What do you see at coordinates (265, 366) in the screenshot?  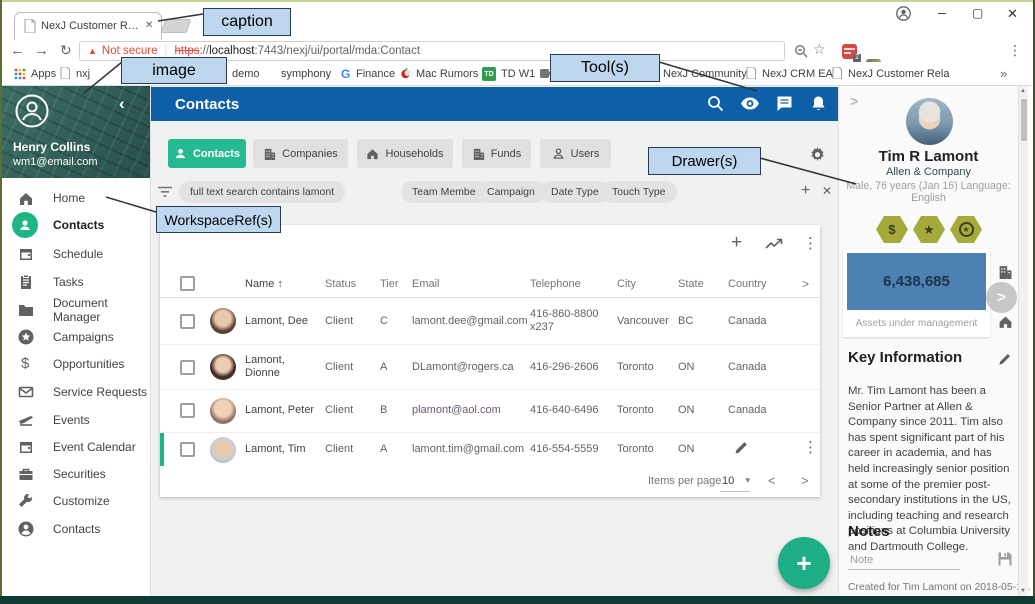 I see `cell-name: Lamont, Dionne` at bounding box center [265, 366].